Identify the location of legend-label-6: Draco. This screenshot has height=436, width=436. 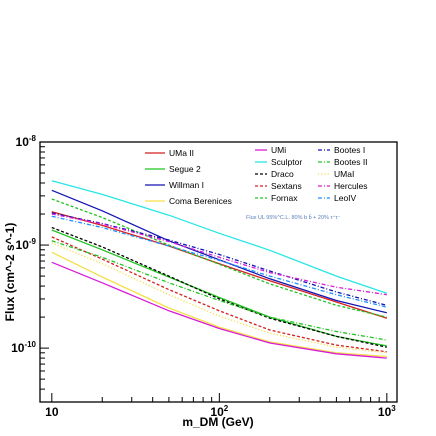
(282, 174).